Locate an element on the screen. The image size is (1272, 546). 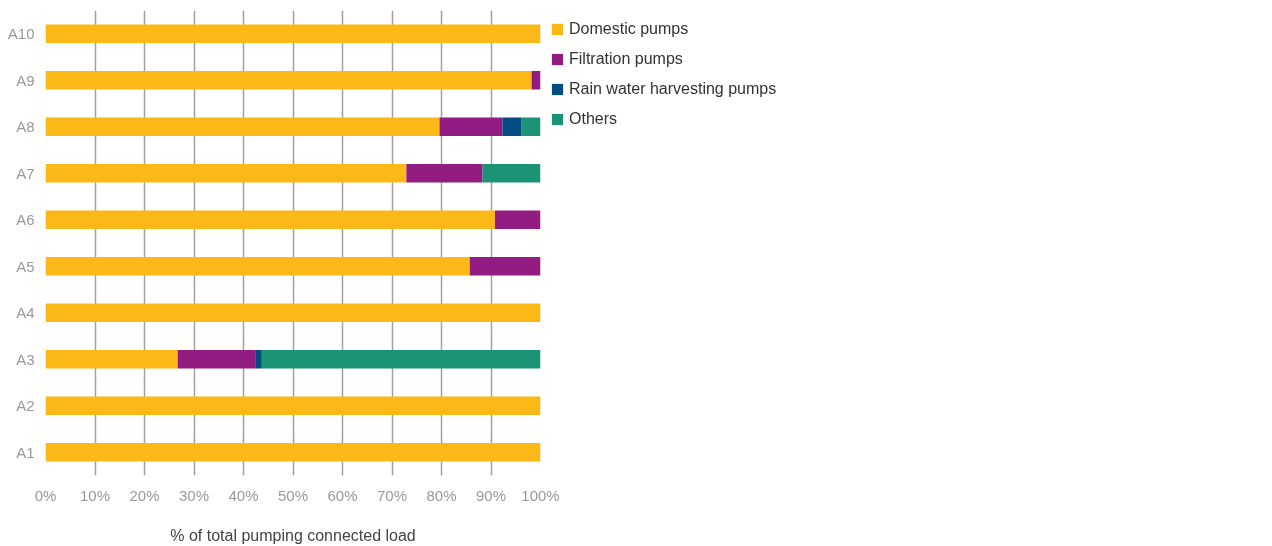
x-tick-label: 60% is located at coordinates (342, 495).